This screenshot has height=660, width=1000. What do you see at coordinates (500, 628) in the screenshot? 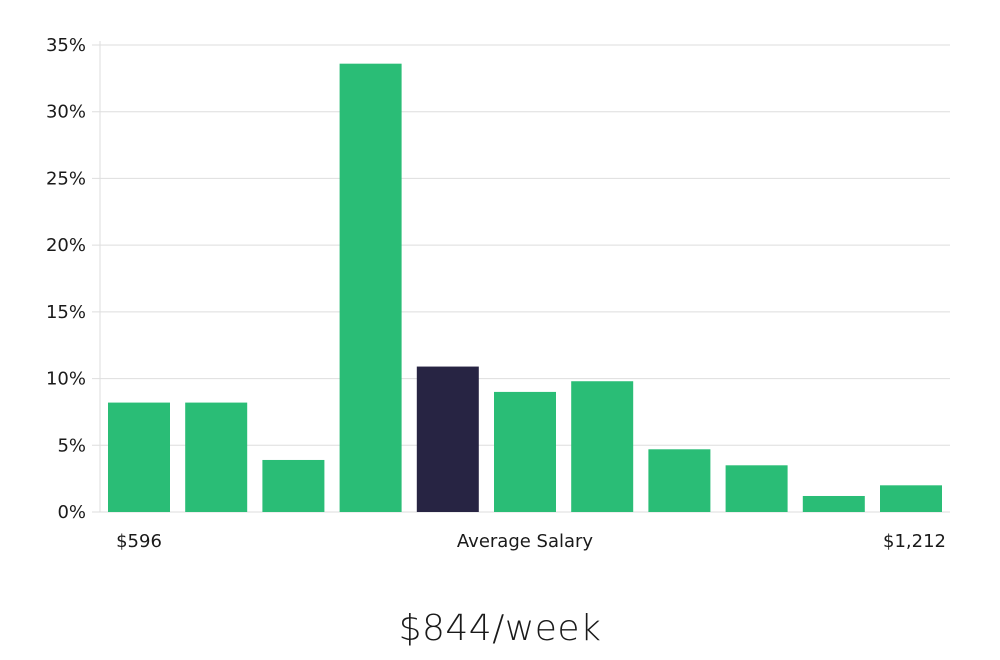
I see `average-salary-caption: $844/week` at bounding box center [500, 628].